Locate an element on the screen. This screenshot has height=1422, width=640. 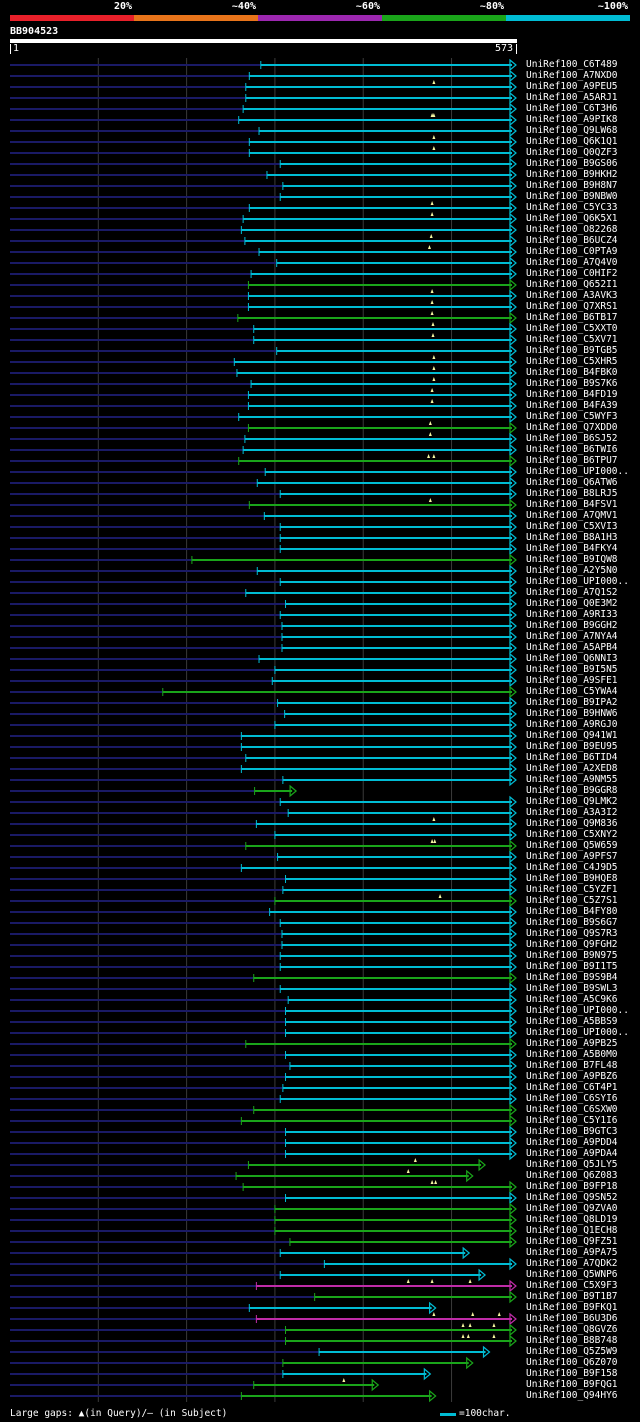
hit-name: UniRef100_A7QMV1 is located at coordinates (572, 515).